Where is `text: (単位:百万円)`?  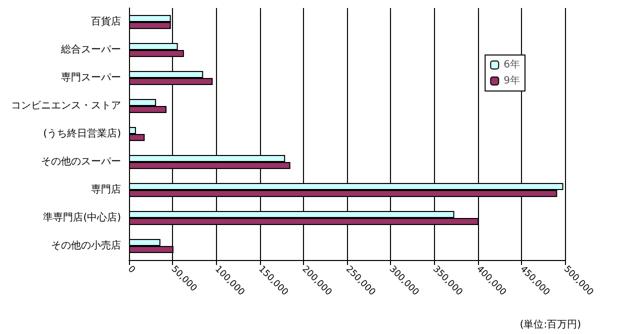
text: (単位:百万円) is located at coordinates (551, 324).